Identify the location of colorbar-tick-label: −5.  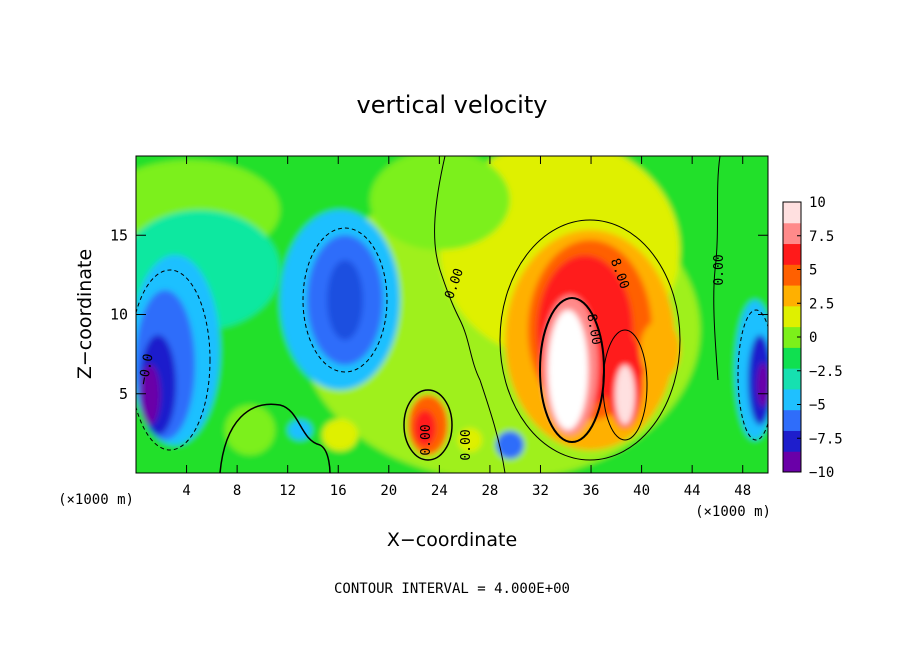
(817, 406).